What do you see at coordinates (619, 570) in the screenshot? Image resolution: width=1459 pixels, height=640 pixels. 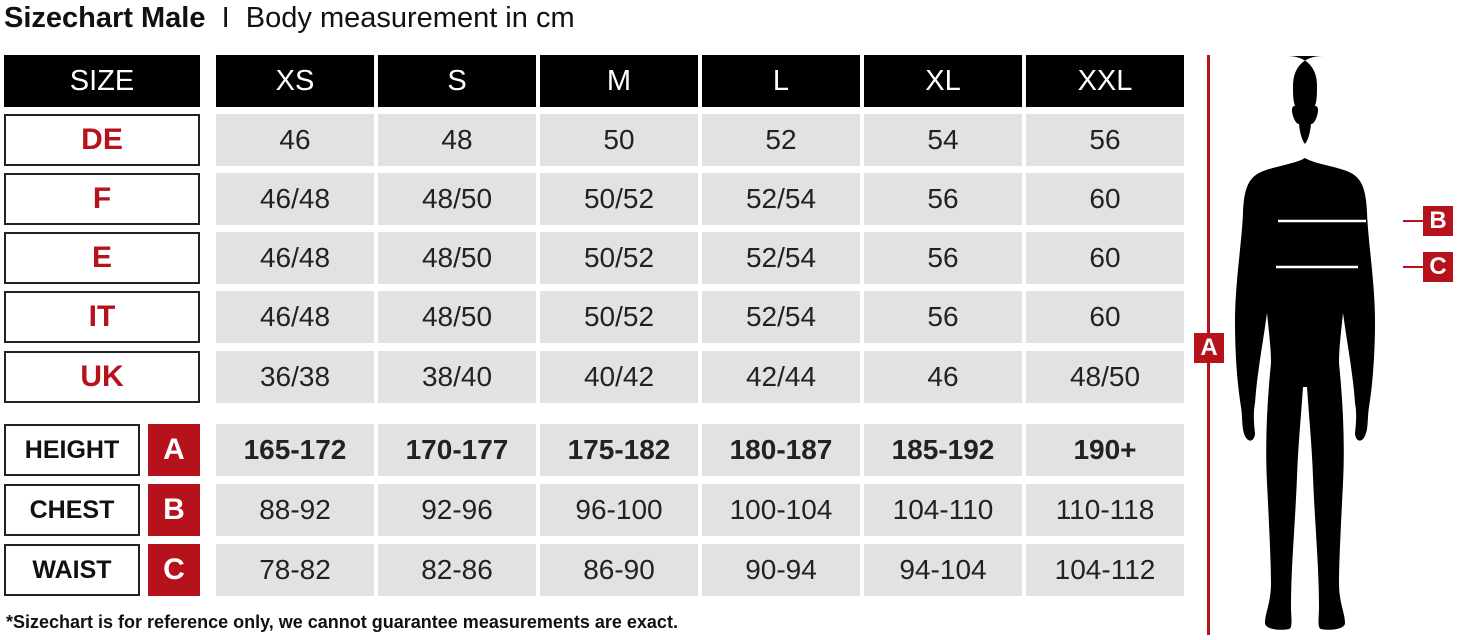 I see `measurement-cell: 86-90` at bounding box center [619, 570].